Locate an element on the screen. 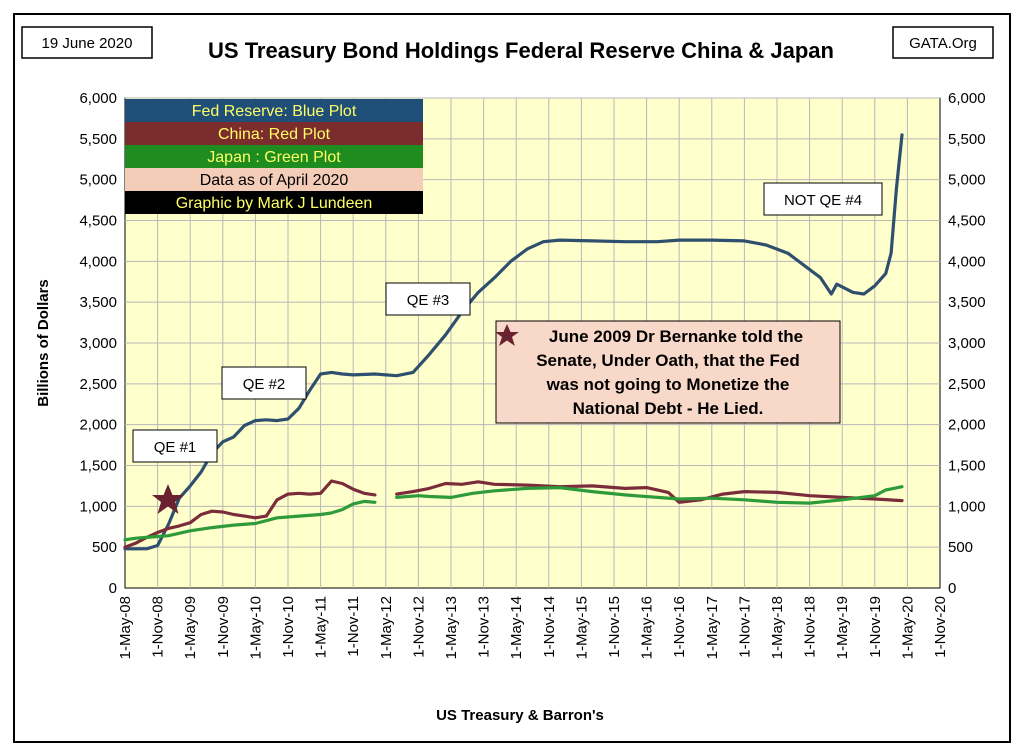 This screenshot has width=1024, height=756. bernanke-line-1: June 2009 Dr Bernanke told the is located at coordinates (676, 336).